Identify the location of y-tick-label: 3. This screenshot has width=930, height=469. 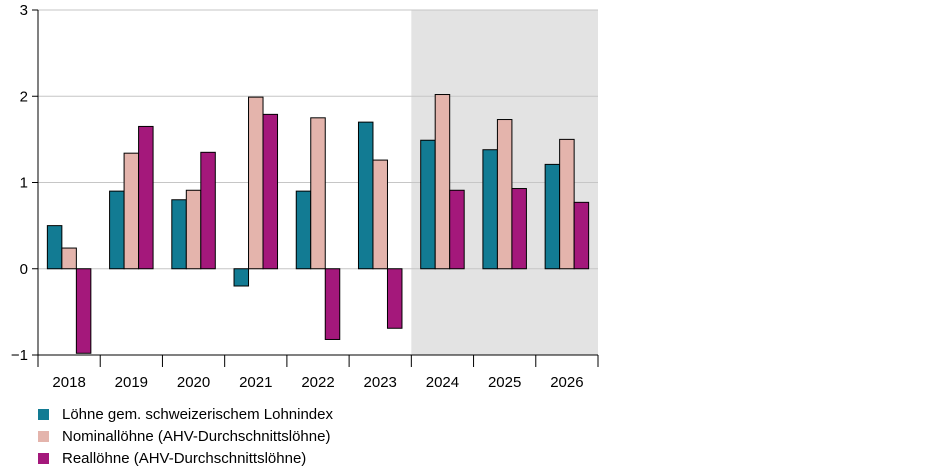
(24, 10).